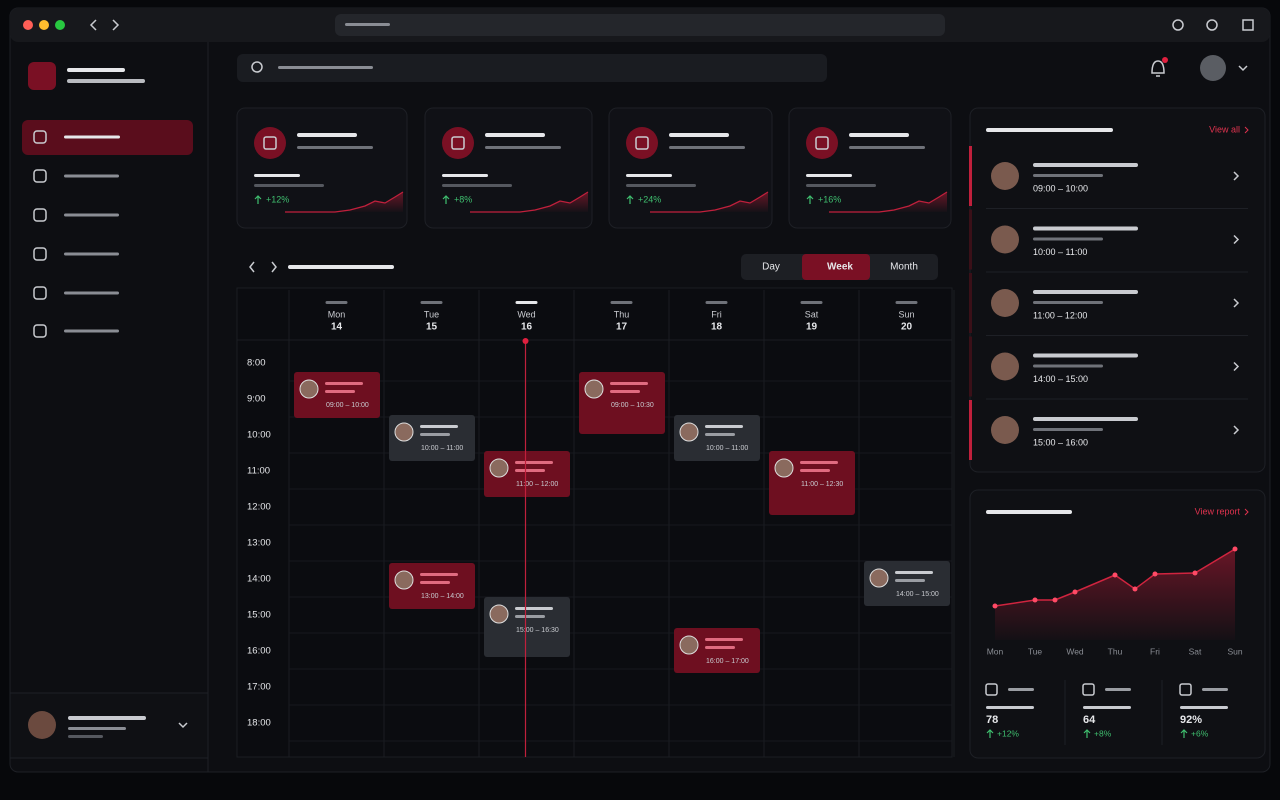  I want to click on link-chevron, so click(1246, 512).